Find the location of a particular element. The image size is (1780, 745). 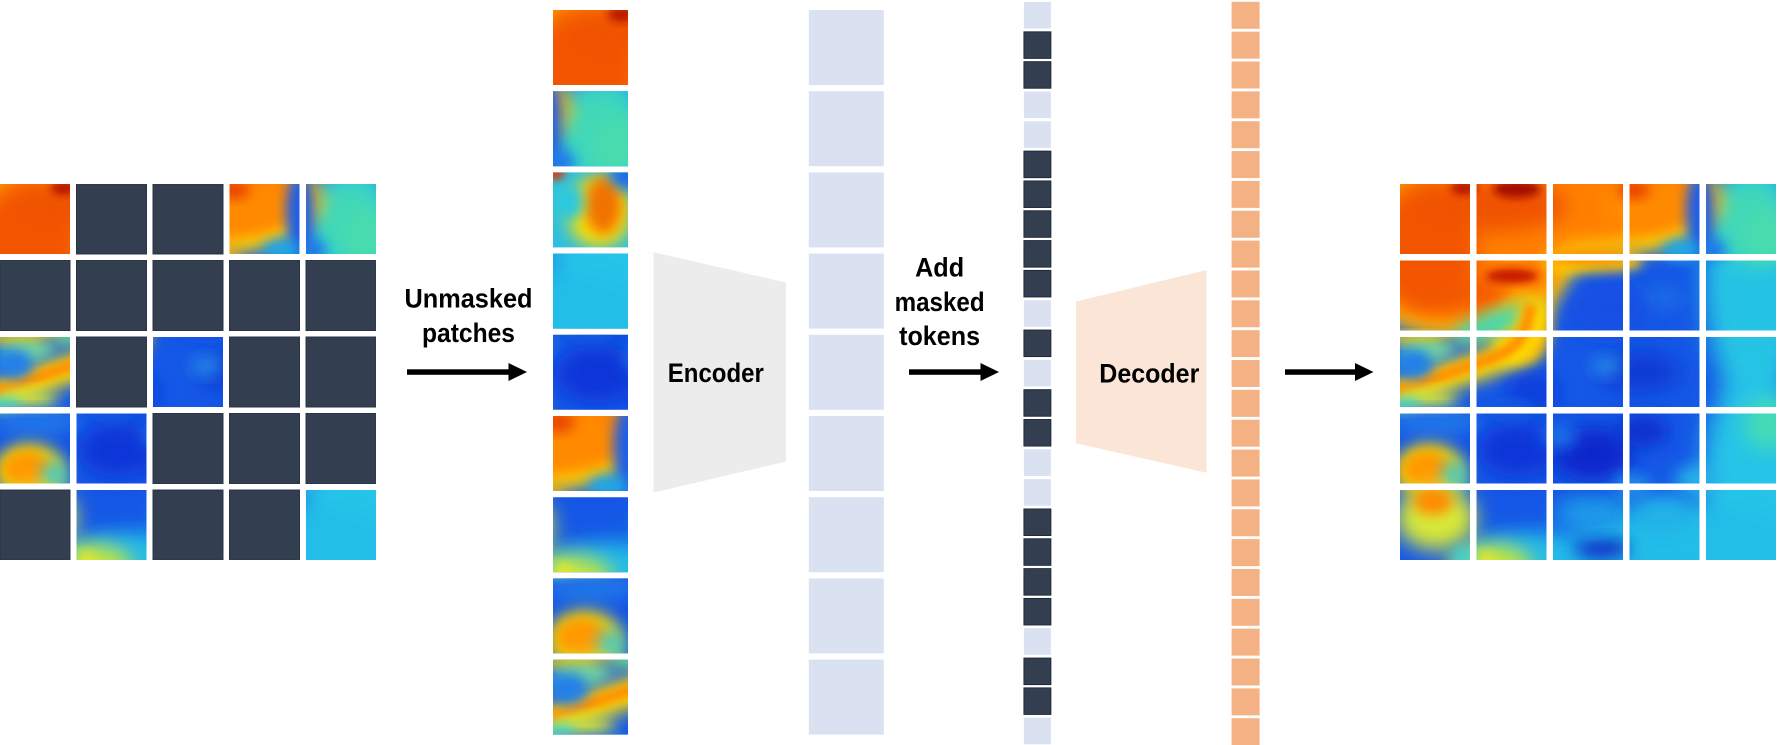

svg-text: Encoder is located at coordinates (716, 373).